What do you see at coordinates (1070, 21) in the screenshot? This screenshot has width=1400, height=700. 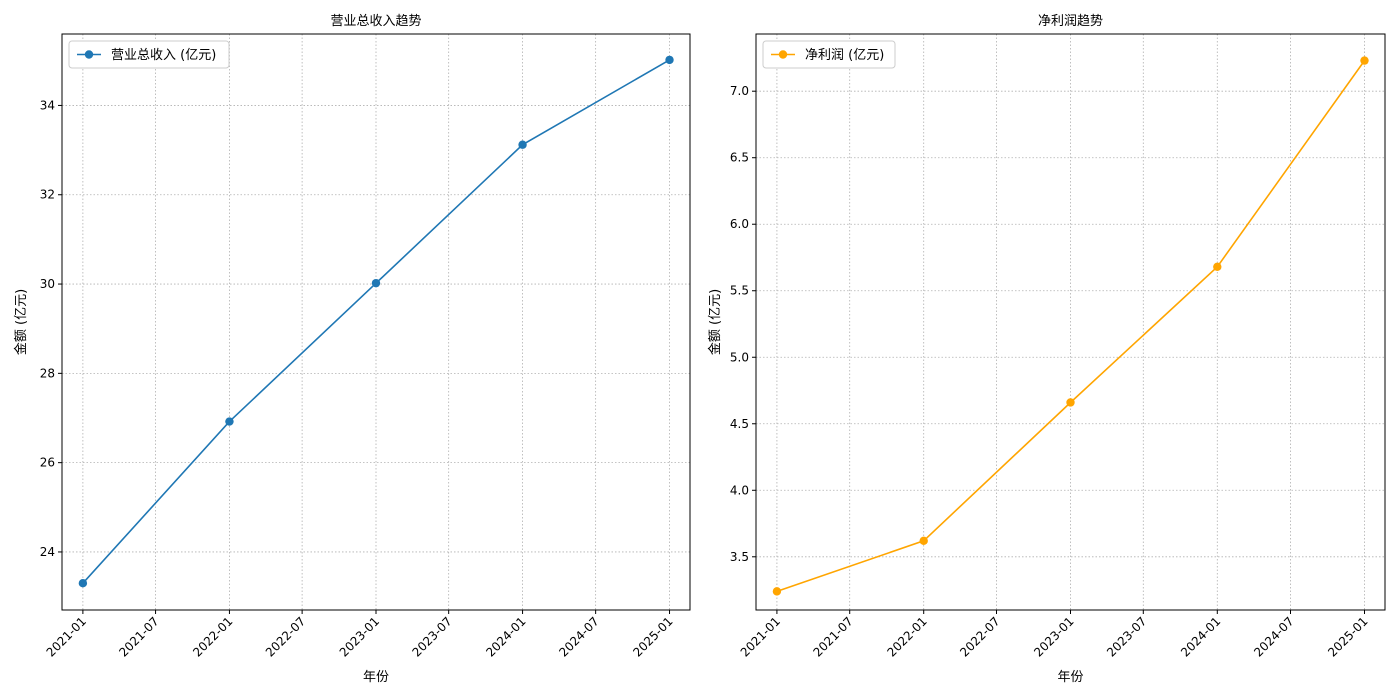 I see `chart-title: 净利润趋势` at bounding box center [1070, 21].